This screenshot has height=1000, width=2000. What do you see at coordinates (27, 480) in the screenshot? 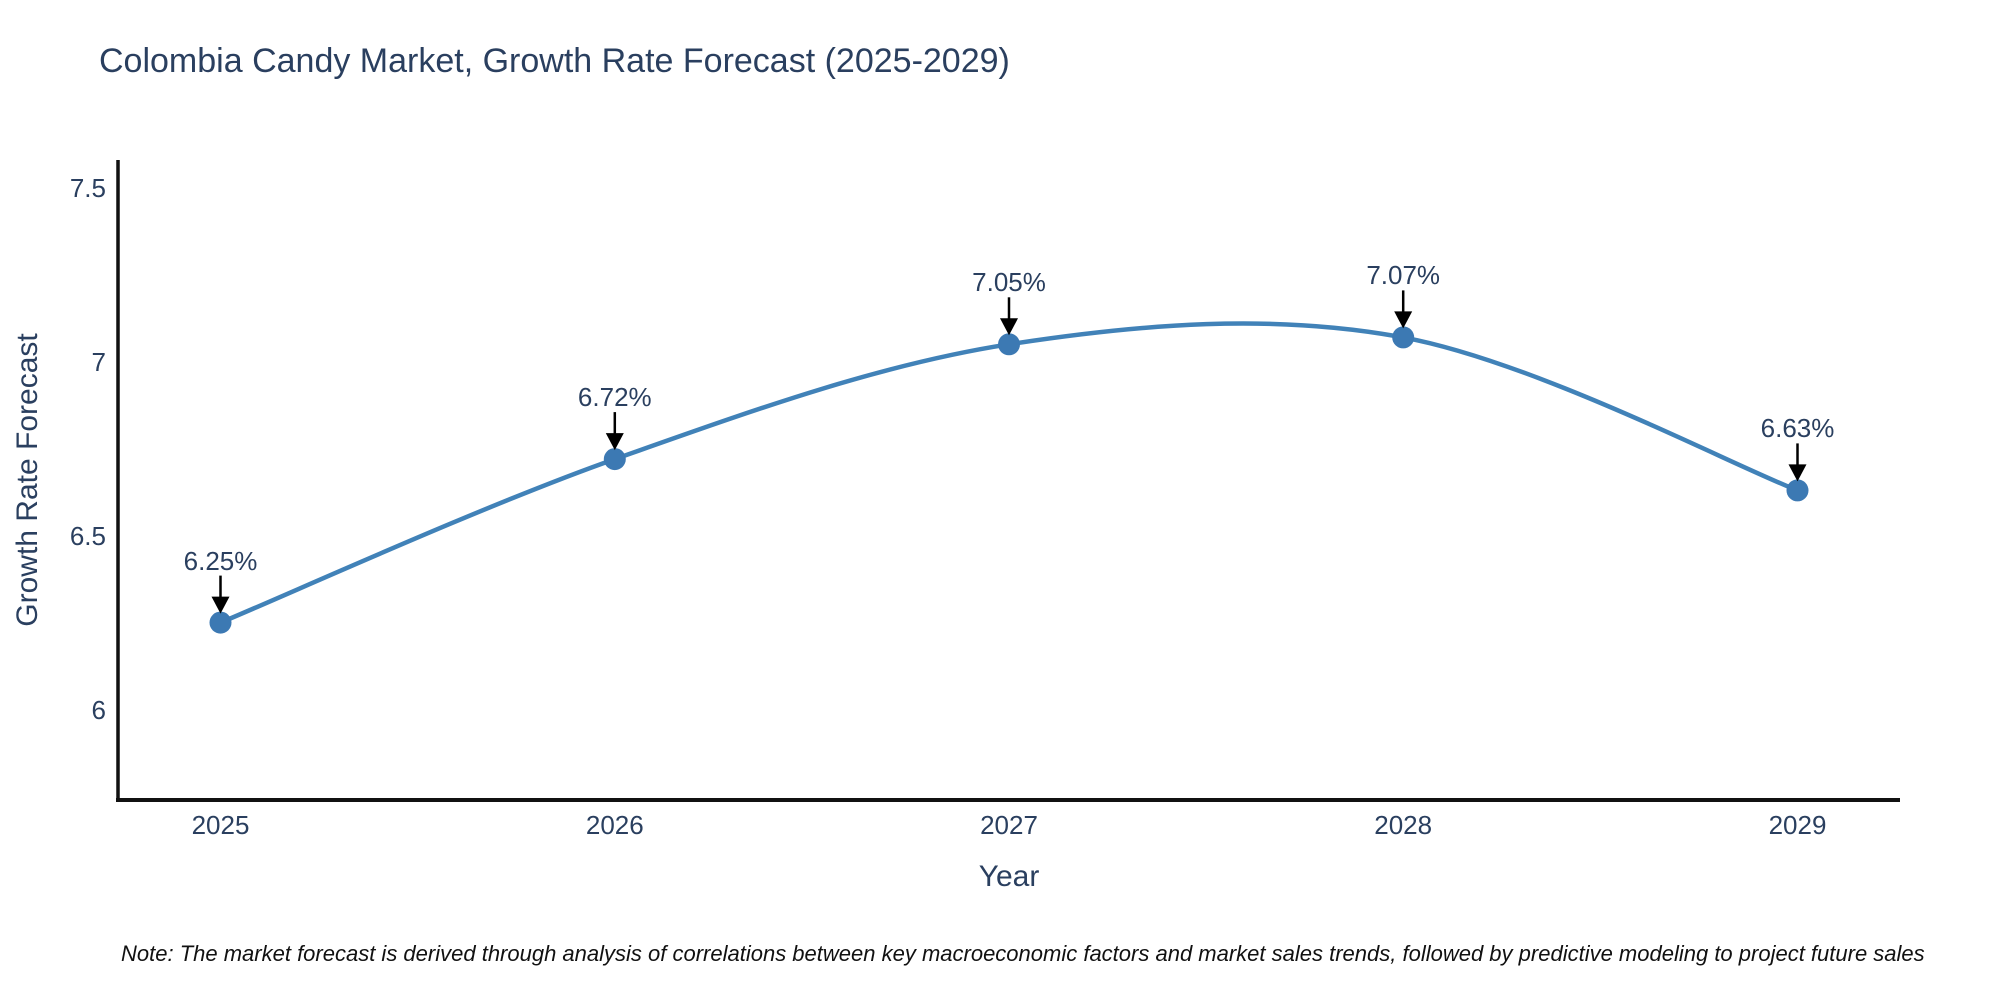
I see `y-axis-title: Growth Rate Forecast` at bounding box center [27, 480].